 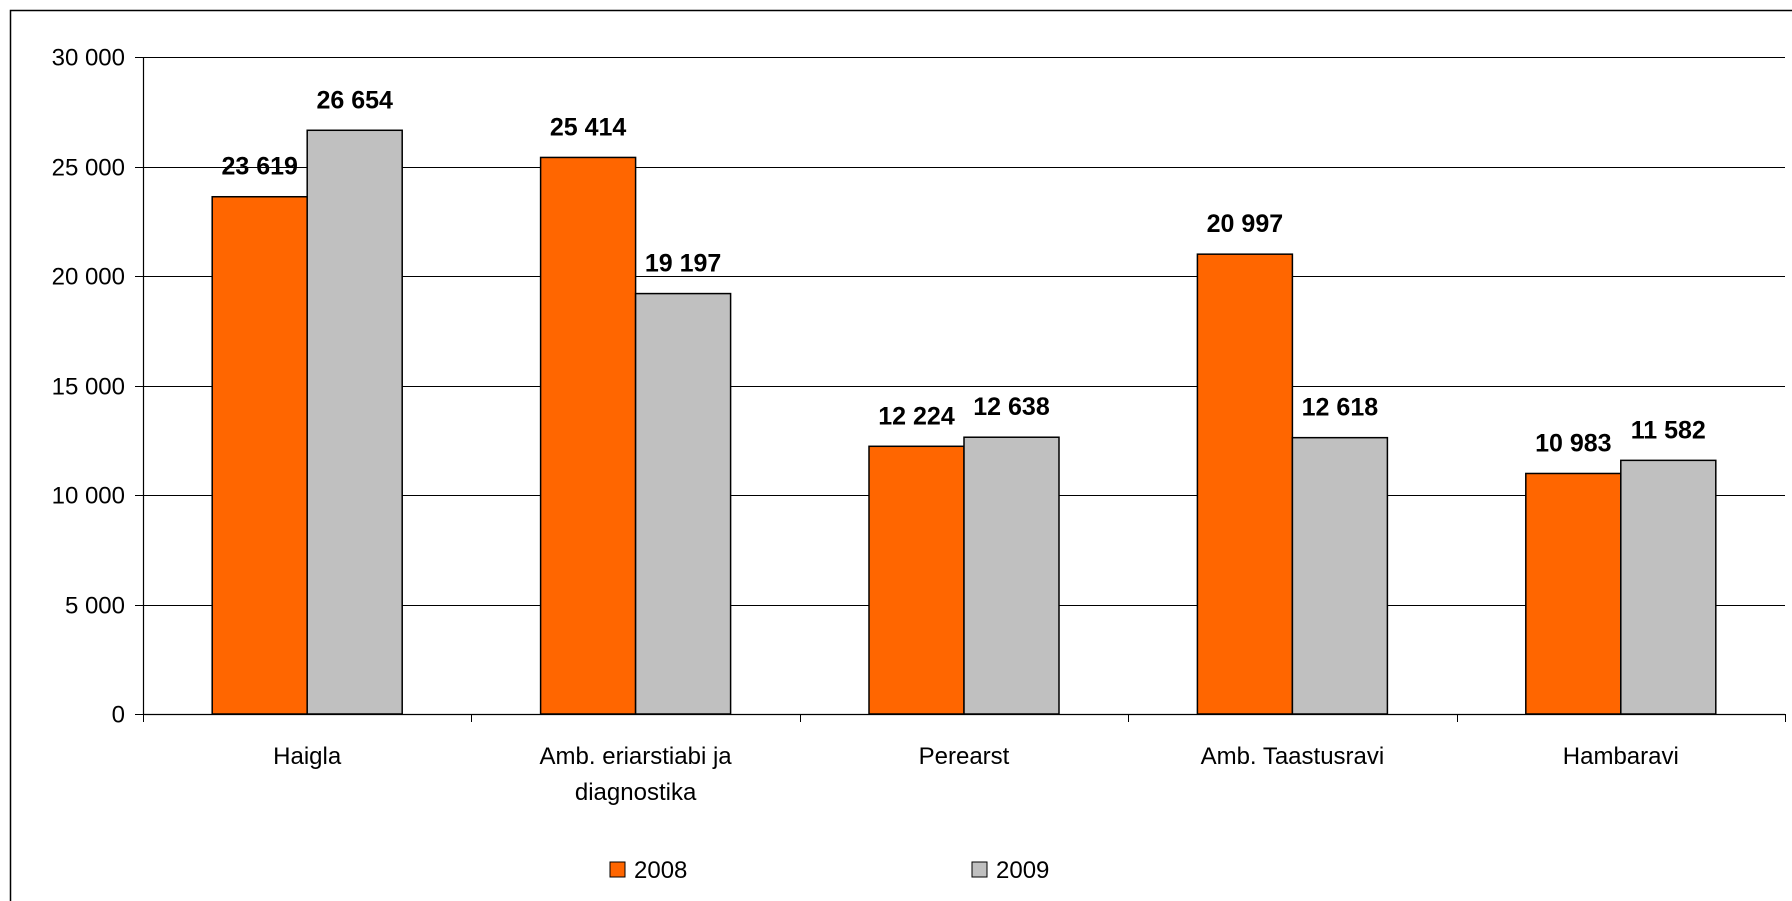 I want to click on x-tick-label: Haigla, so click(x=307, y=756).